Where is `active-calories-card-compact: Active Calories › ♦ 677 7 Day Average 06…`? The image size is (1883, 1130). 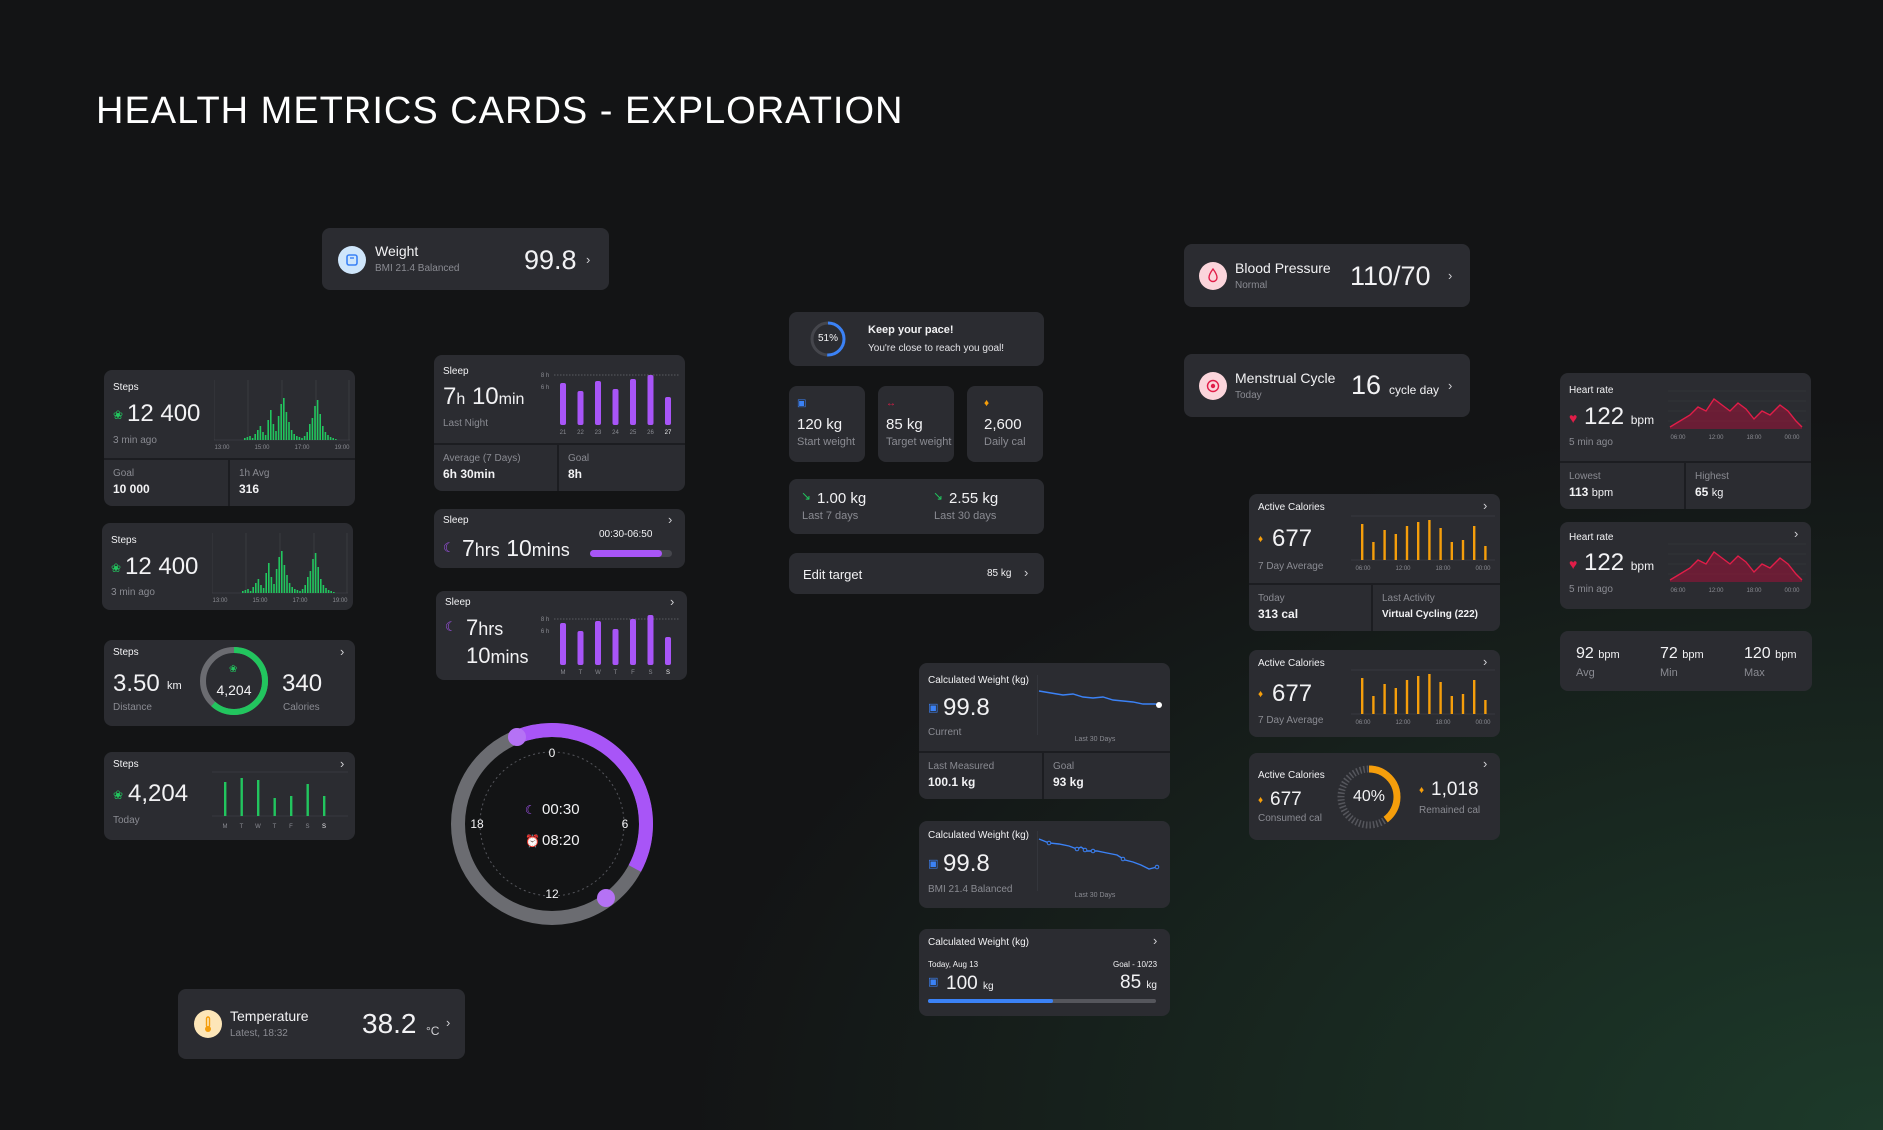 active-calories-card-compact: Active Calories › ♦ 677 7 Day Average 06… is located at coordinates (1374, 693).